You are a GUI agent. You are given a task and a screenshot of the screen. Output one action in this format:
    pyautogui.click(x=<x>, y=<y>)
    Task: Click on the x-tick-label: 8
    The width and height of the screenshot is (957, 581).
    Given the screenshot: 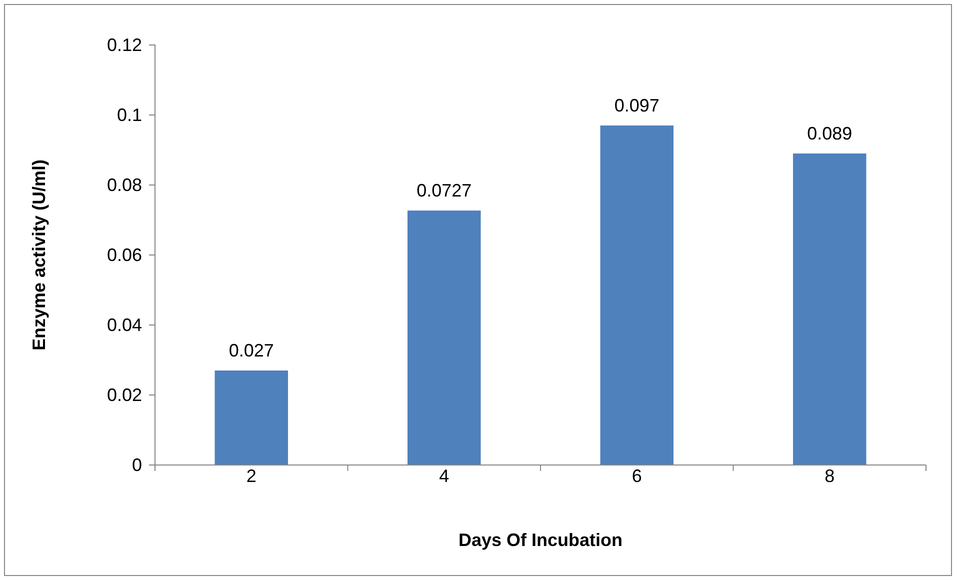 What is the action you would take?
    pyautogui.click(x=829, y=476)
    